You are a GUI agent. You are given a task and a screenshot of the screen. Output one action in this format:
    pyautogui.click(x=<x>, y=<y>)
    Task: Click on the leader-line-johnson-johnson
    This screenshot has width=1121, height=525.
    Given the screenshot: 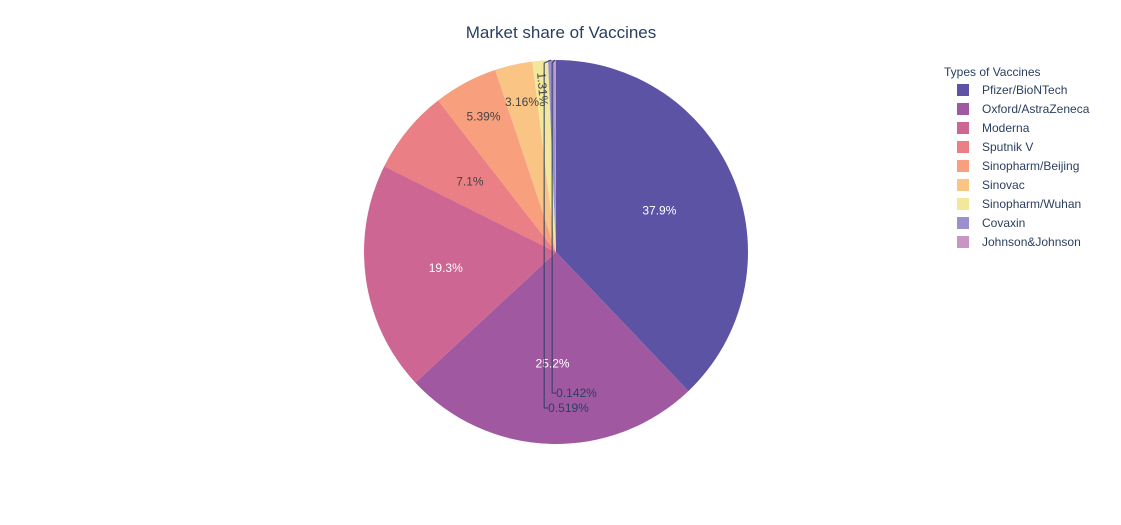 What is the action you would take?
    pyautogui.click(x=554, y=226)
    